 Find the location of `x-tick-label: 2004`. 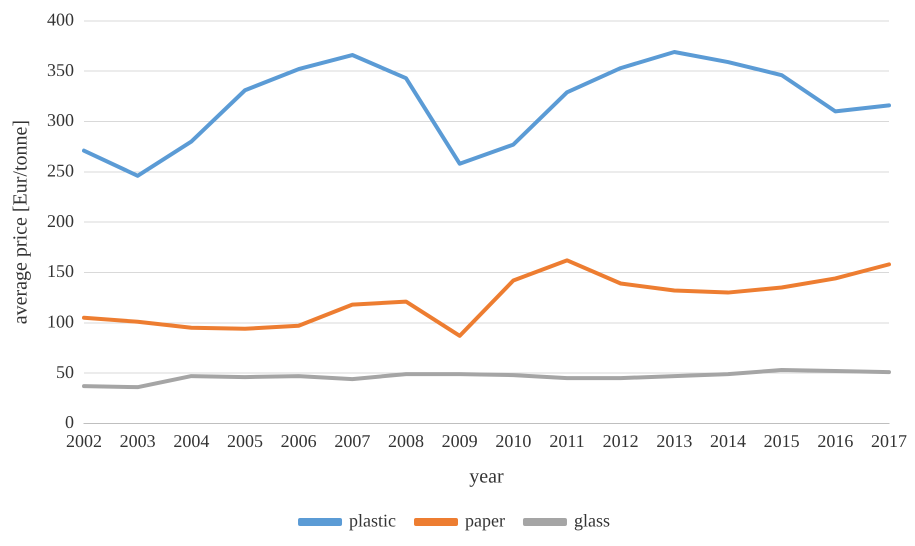

x-tick-label: 2004 is located at coordinates (191, 440).